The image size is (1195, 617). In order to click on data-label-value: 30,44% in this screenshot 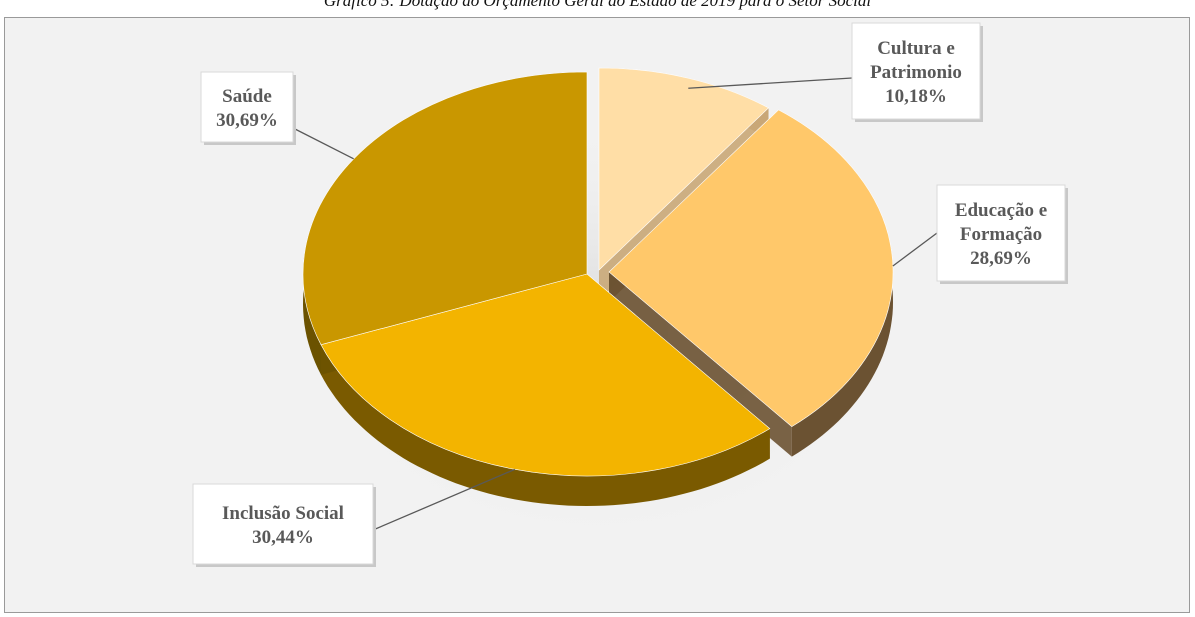, I will do `click(283, 537)`.